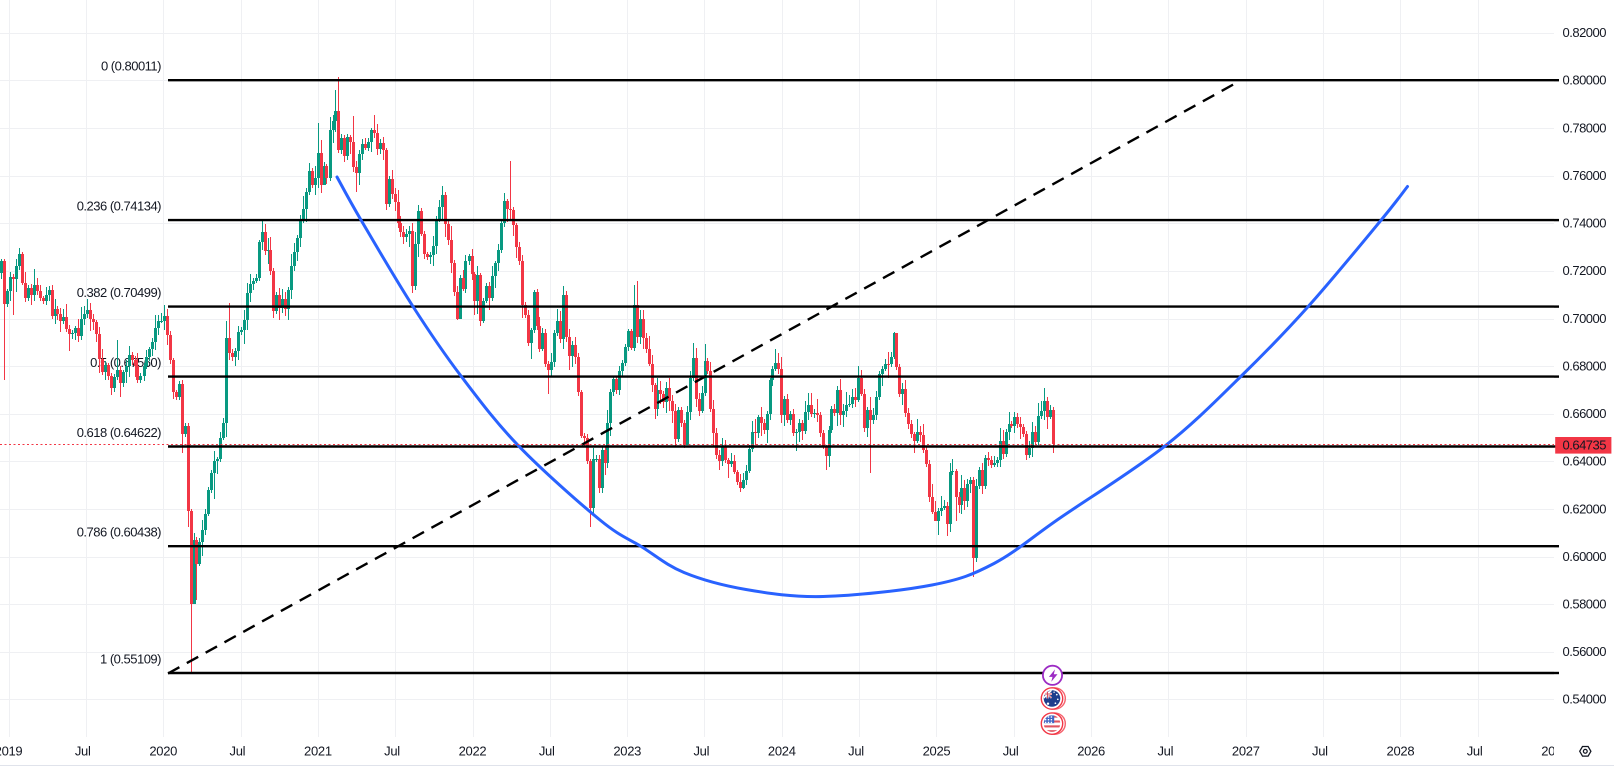  What do you see at coordinates (131, 66) in the screenshot?
I see `svg-text: 0 (0.80011)` at bounding box center [131, 66].